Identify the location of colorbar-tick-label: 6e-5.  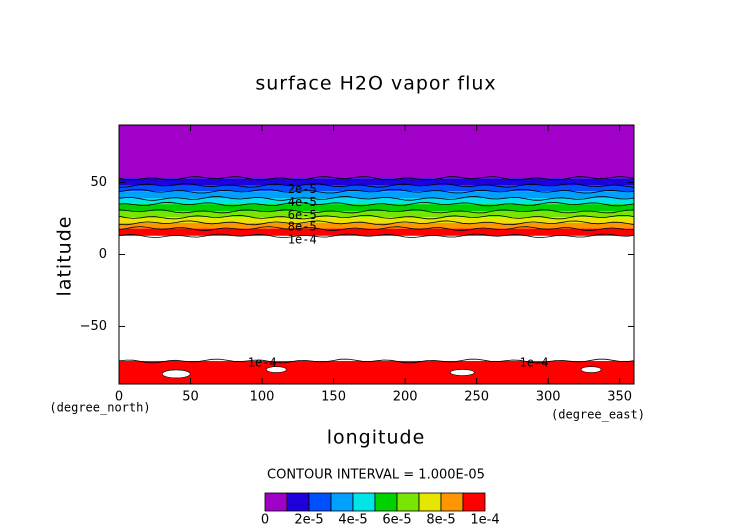
(396, 520).